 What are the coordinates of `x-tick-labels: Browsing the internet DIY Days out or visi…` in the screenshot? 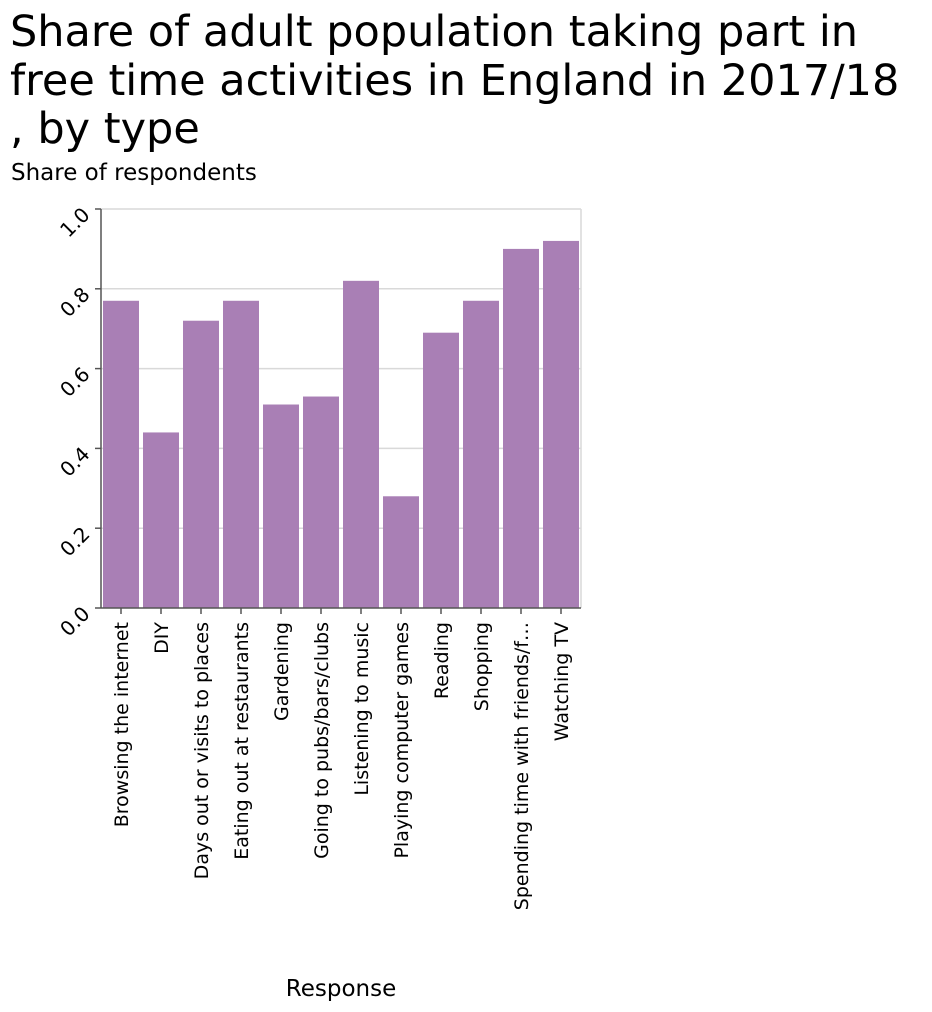 It's located at (342, 766).